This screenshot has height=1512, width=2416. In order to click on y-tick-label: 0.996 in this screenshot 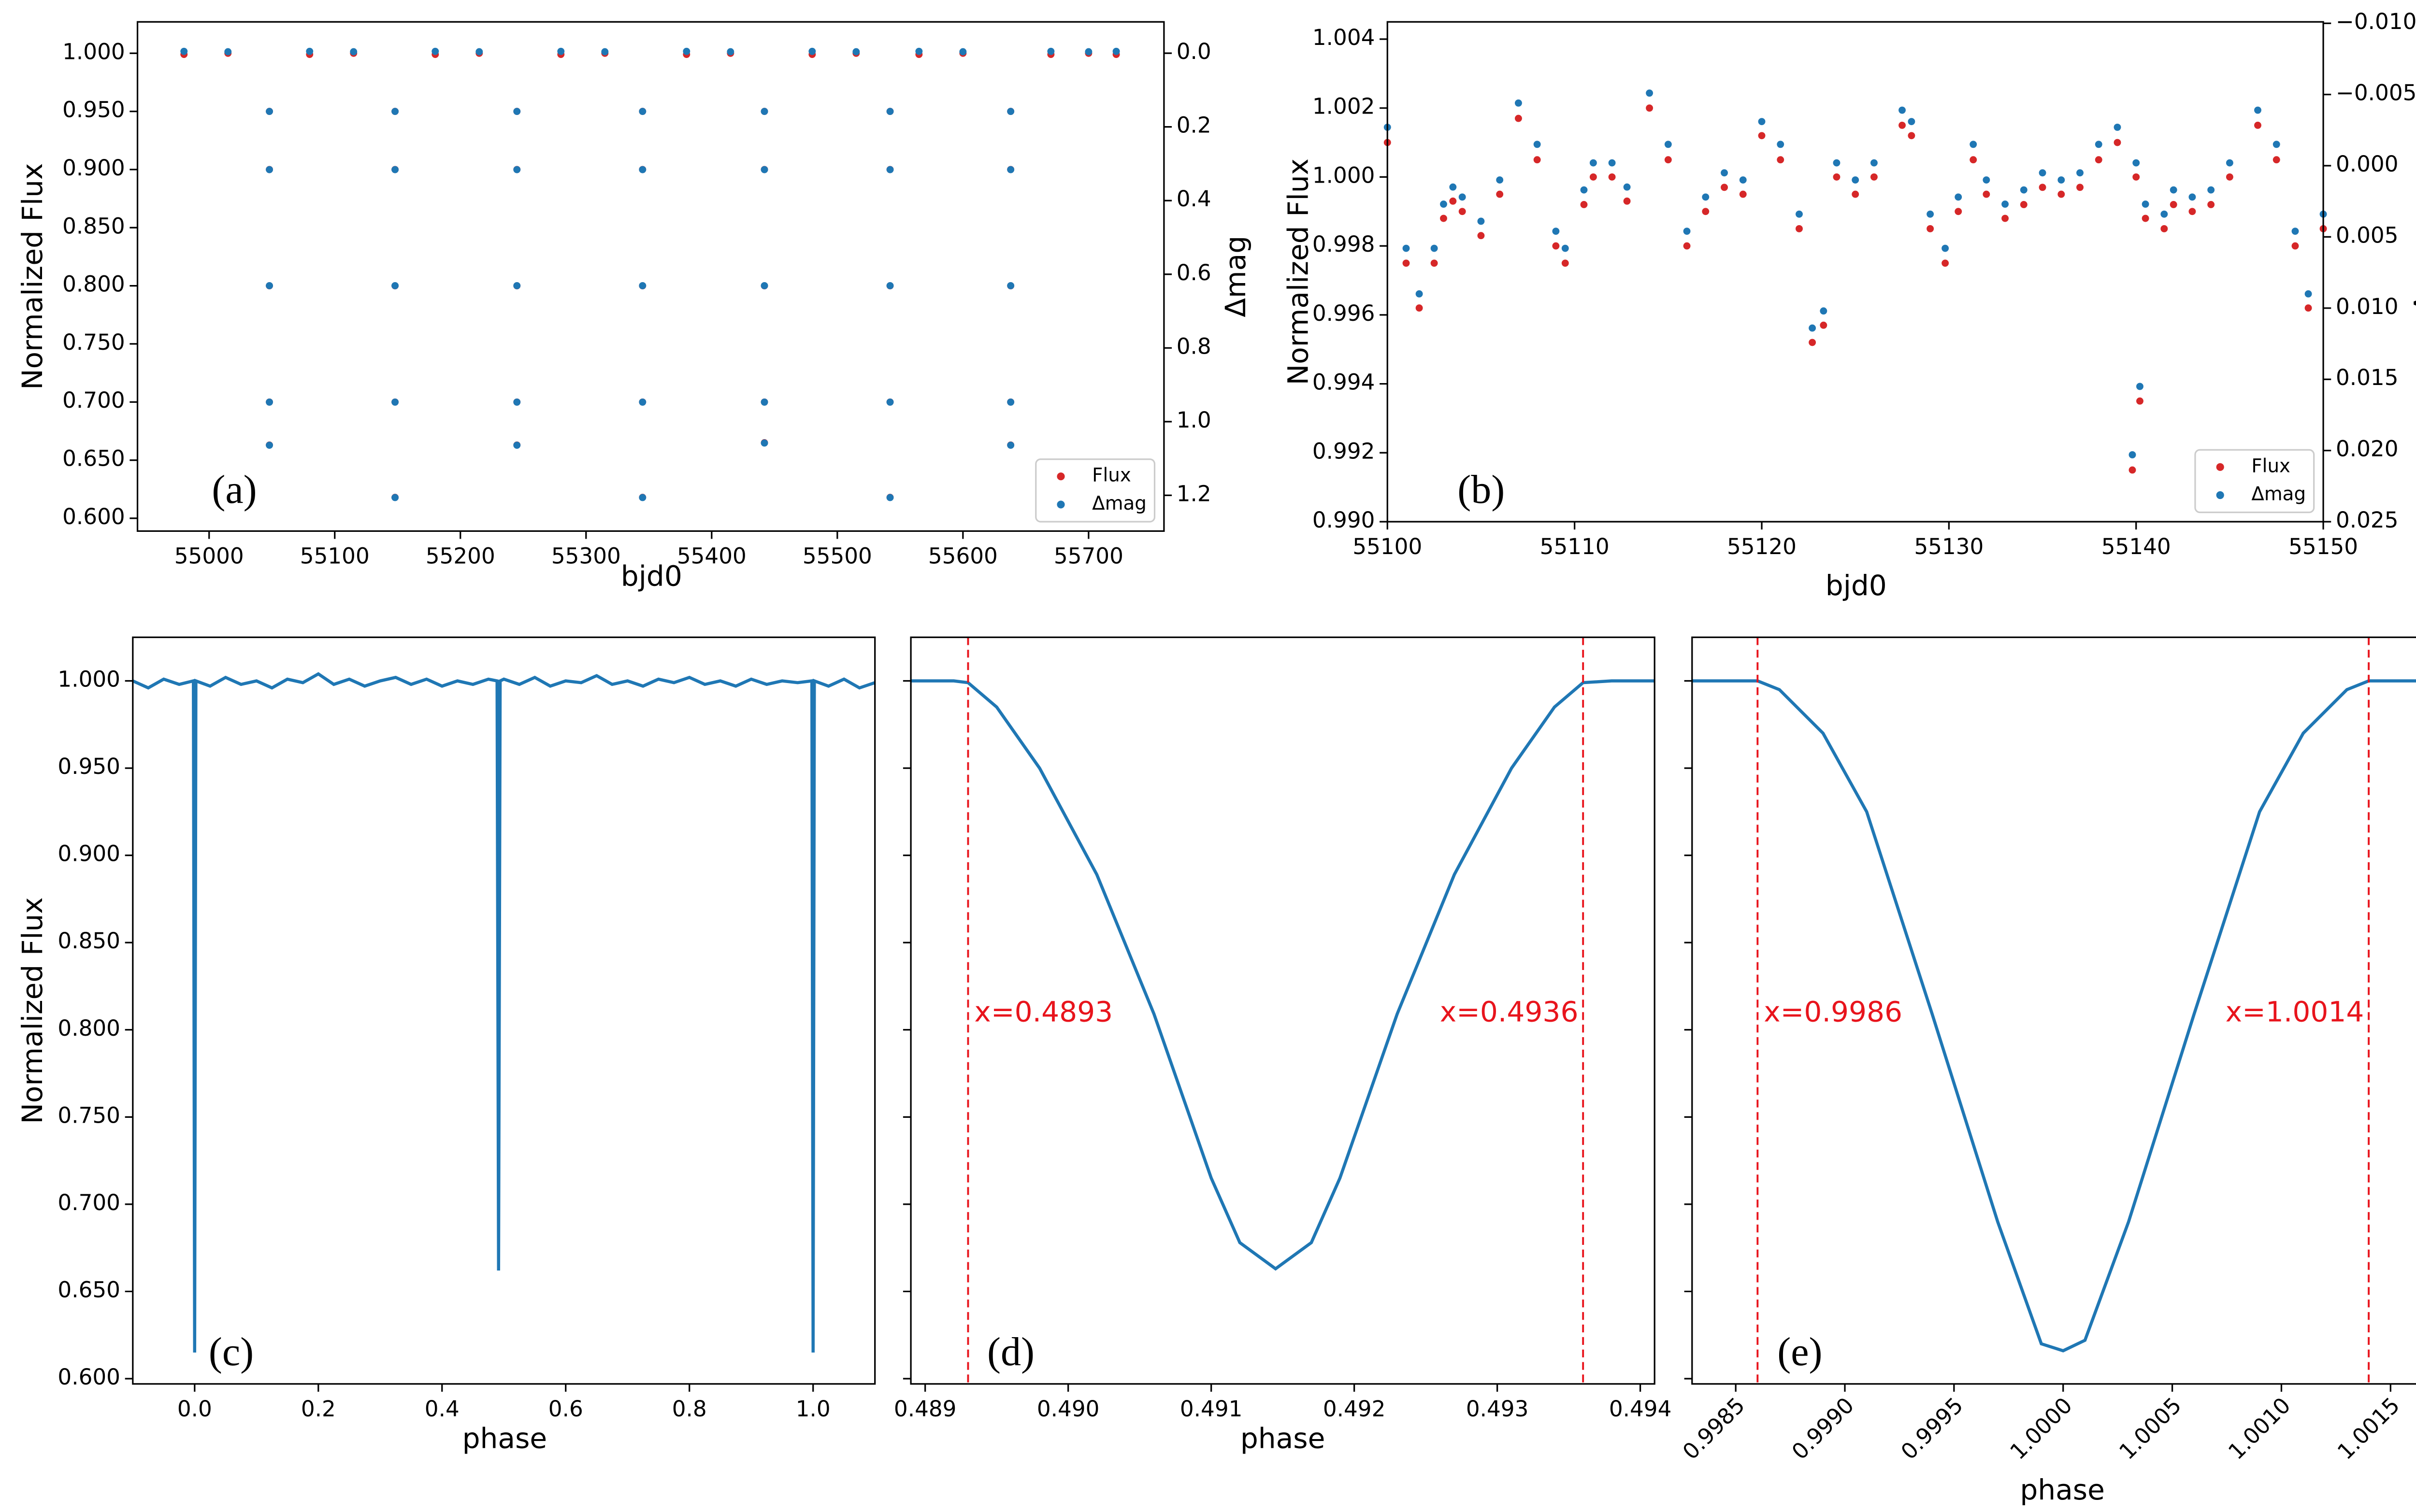, I will do `click(1343, 313)`.